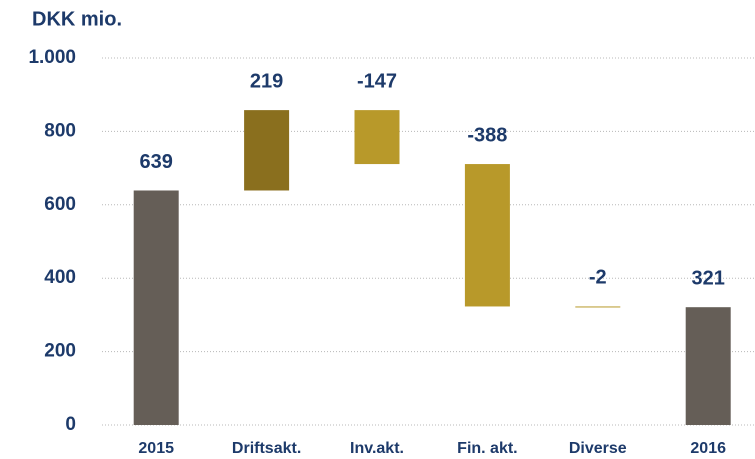 This screenshot has height=459, width=755. What do you see at coordinates (598, 278) in the screenshot?
I see `value-label: -2` at bounding box center [598, 278].